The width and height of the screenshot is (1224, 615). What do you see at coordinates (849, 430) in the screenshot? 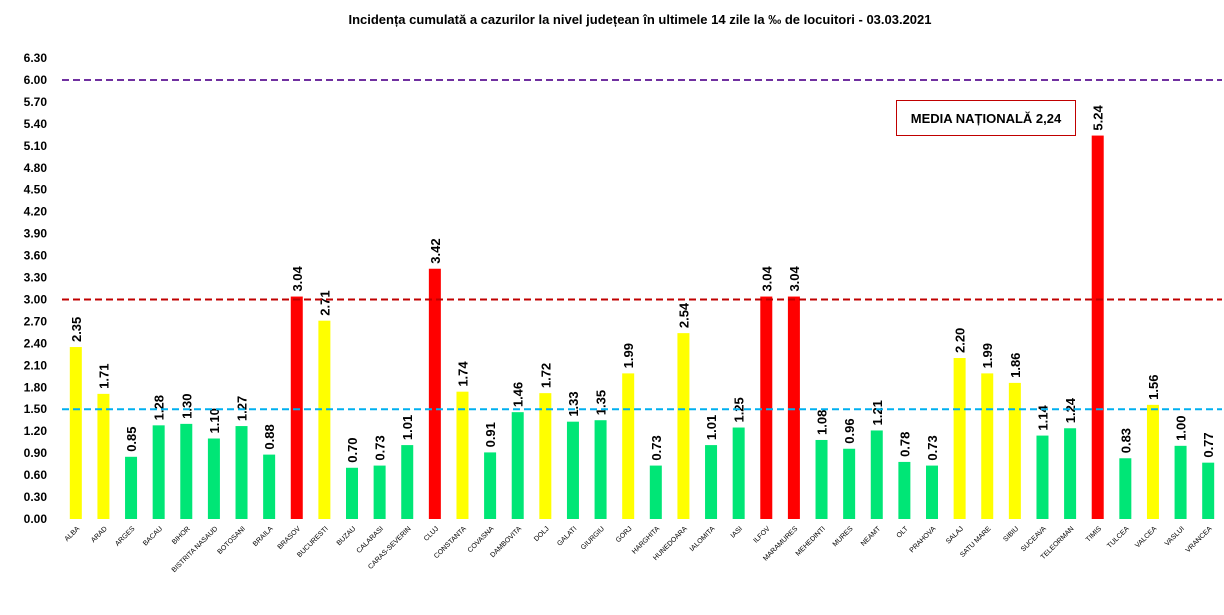
I see `data-label: 0.96` at bounding box center [849, 430].